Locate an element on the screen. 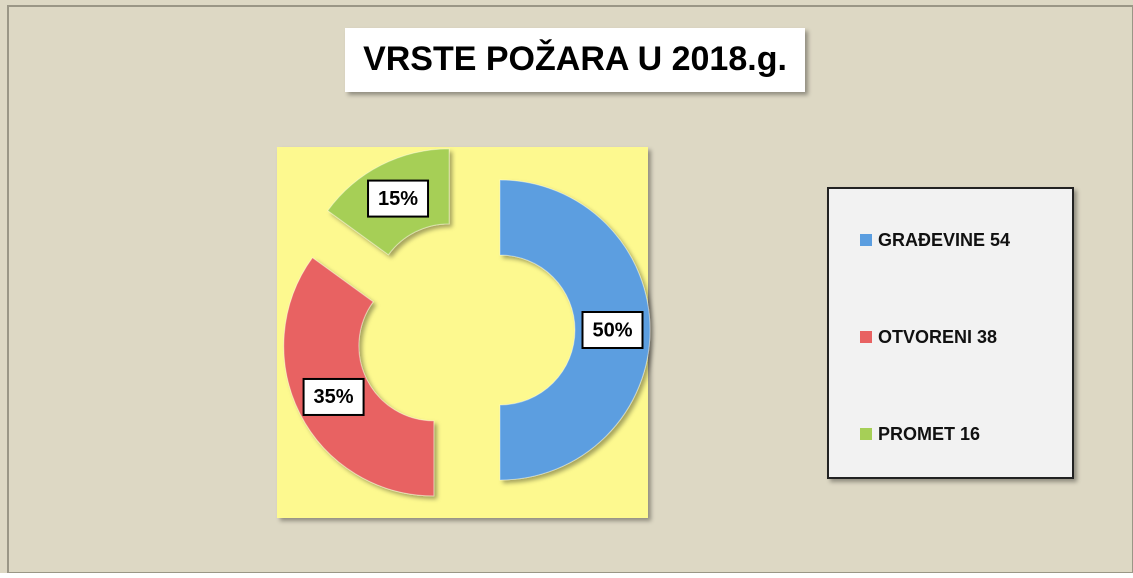 This screenshot has width=1133, height=578. legend-label: PROMET 16 is located at coordinates (929, 434).